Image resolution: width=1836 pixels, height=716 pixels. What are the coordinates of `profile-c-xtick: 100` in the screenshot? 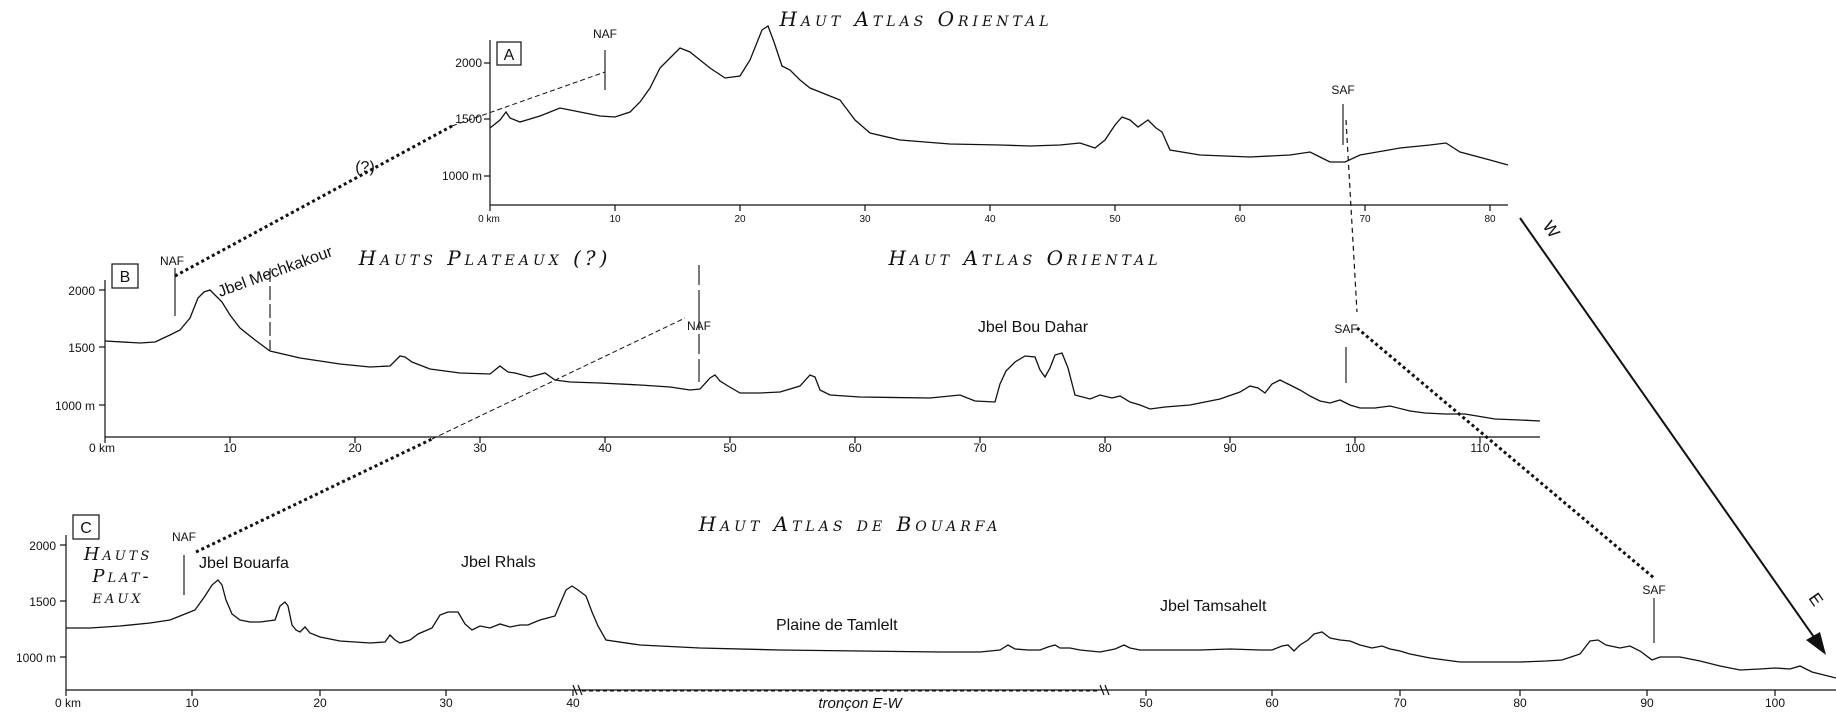 It's located at (1775, 703).